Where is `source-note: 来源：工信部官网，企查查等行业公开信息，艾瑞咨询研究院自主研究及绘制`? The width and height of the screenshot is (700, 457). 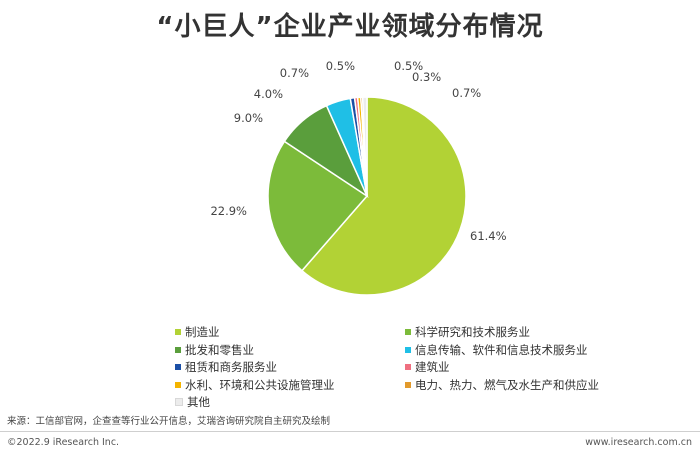 source-note: 来源：工信部官网，企查查等行业公开信息，艾瑞咨询研究院自主研究及绘制 is located at coordinates (169, 421).